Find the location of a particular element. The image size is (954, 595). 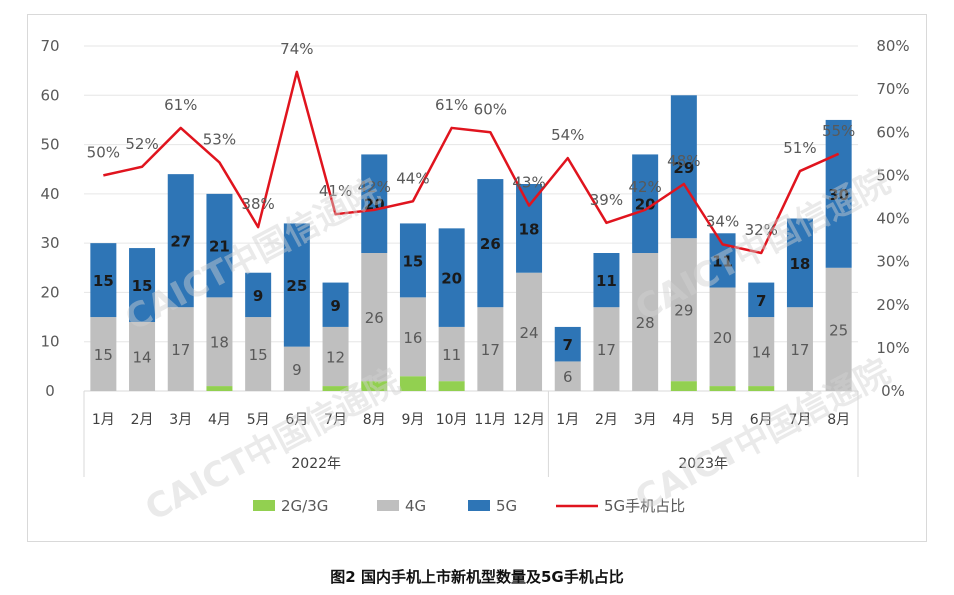

bar-label-5g: 26 is located at coordinates (490, 244).